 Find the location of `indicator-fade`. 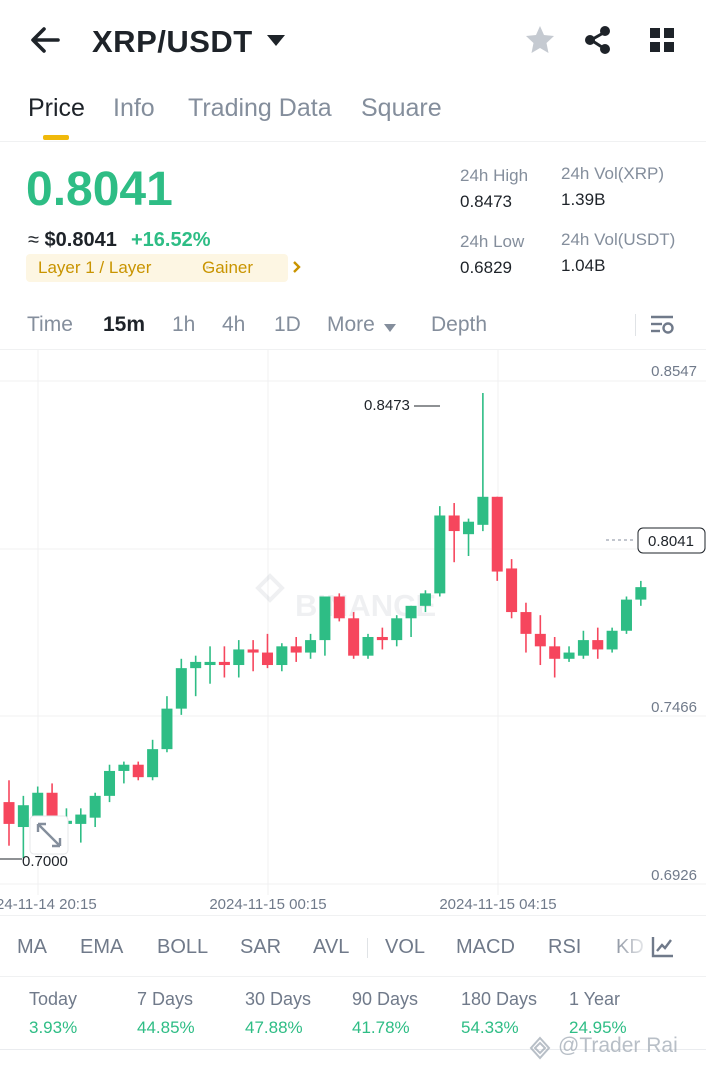

indicator-fade is located at coordinates (629, 946).